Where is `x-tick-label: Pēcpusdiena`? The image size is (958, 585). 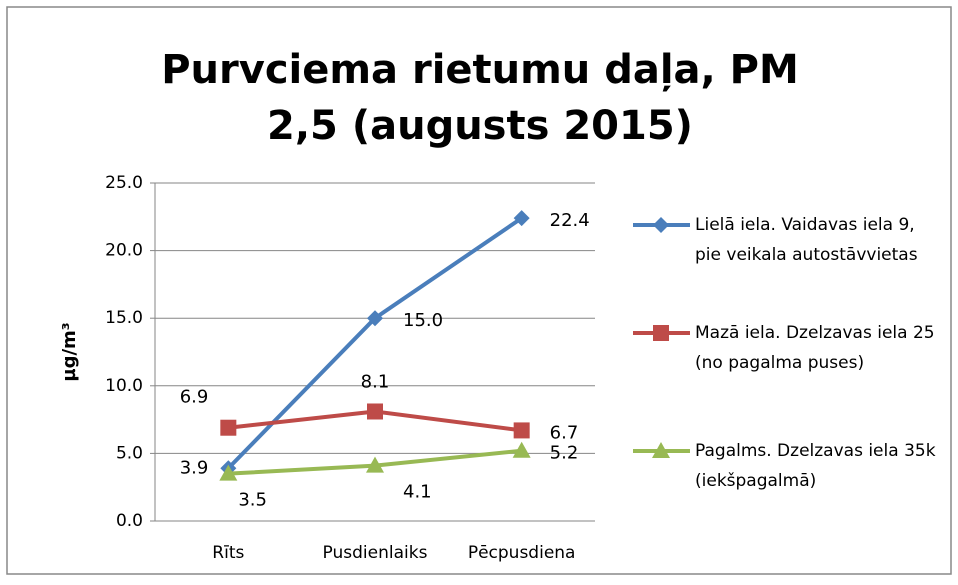 x-tick-label: Pēcpusdiena is located at coordinates (522, 553).